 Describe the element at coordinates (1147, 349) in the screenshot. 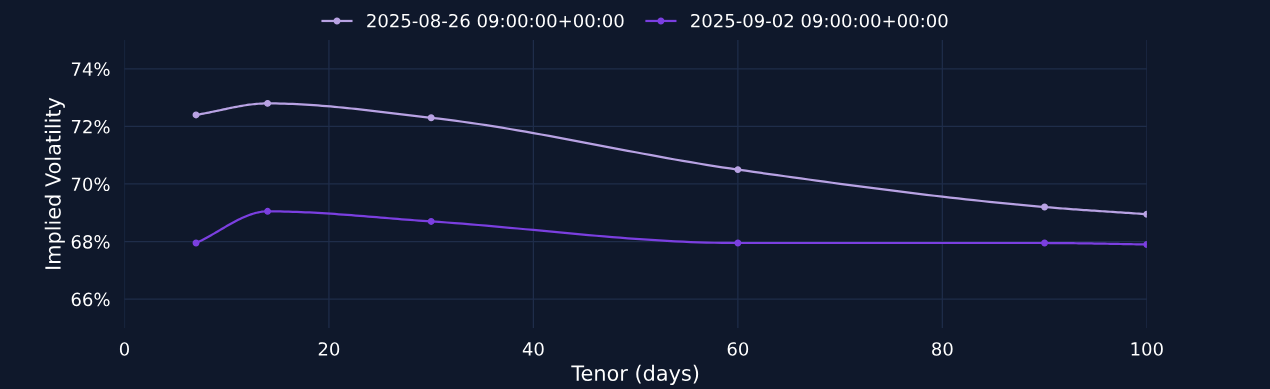

I see `x-tick-label: 100` at that location.